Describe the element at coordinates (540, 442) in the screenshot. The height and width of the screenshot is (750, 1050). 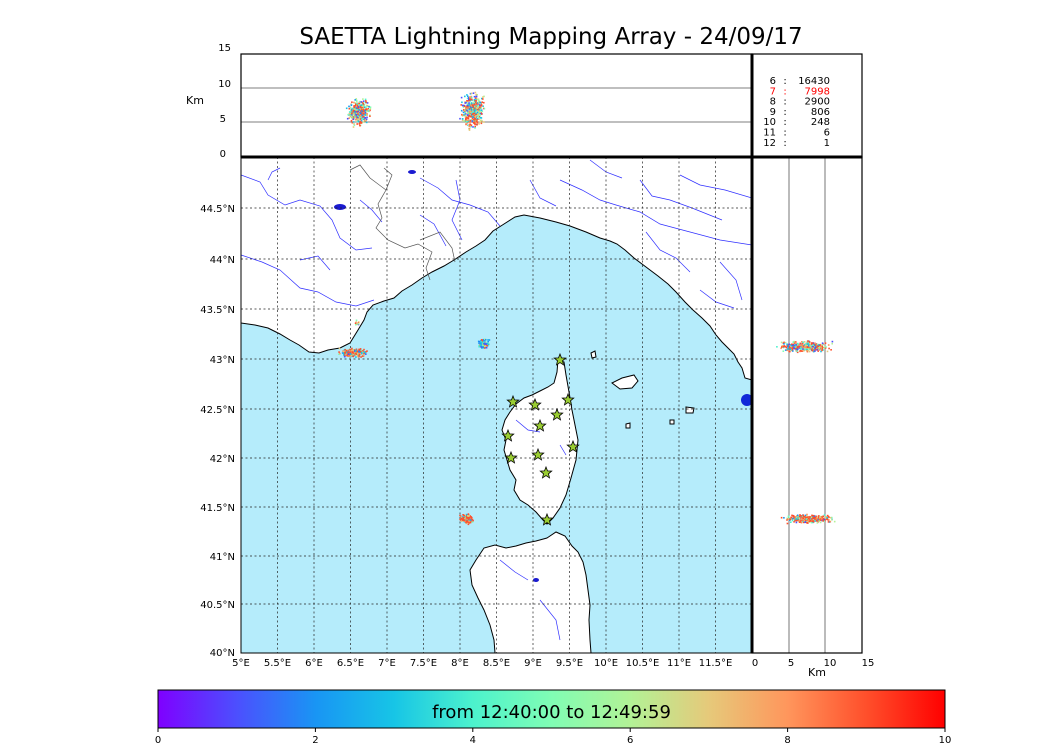
I see `island-corsica` at that location.